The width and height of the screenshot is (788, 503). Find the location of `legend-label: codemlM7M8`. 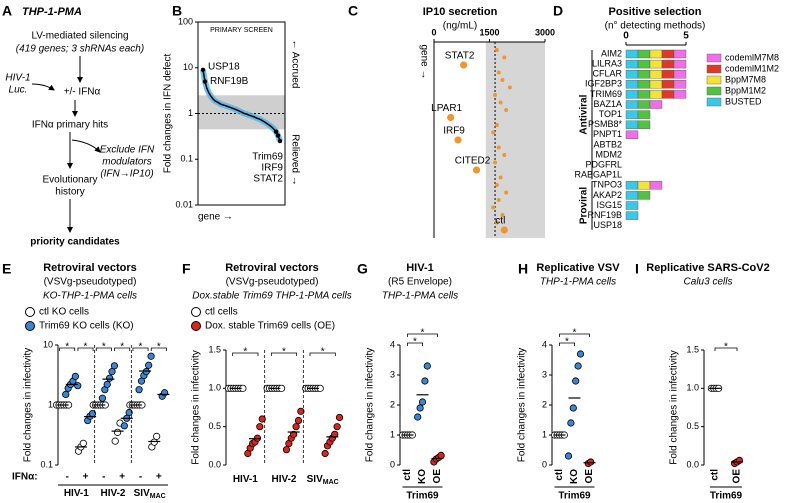

legend-label: codemlM7M8 is located at coordinates (752, 57).